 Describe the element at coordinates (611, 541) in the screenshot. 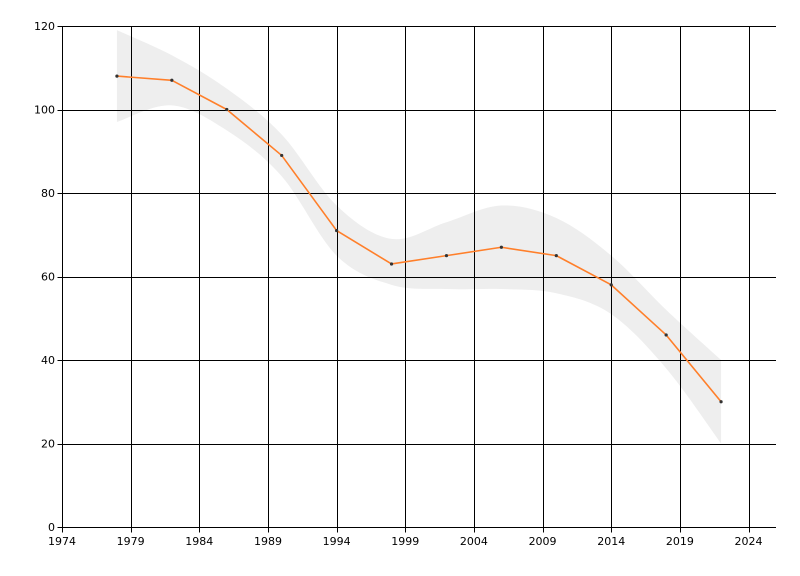

I see `x-tick-label: 2014` at that location.